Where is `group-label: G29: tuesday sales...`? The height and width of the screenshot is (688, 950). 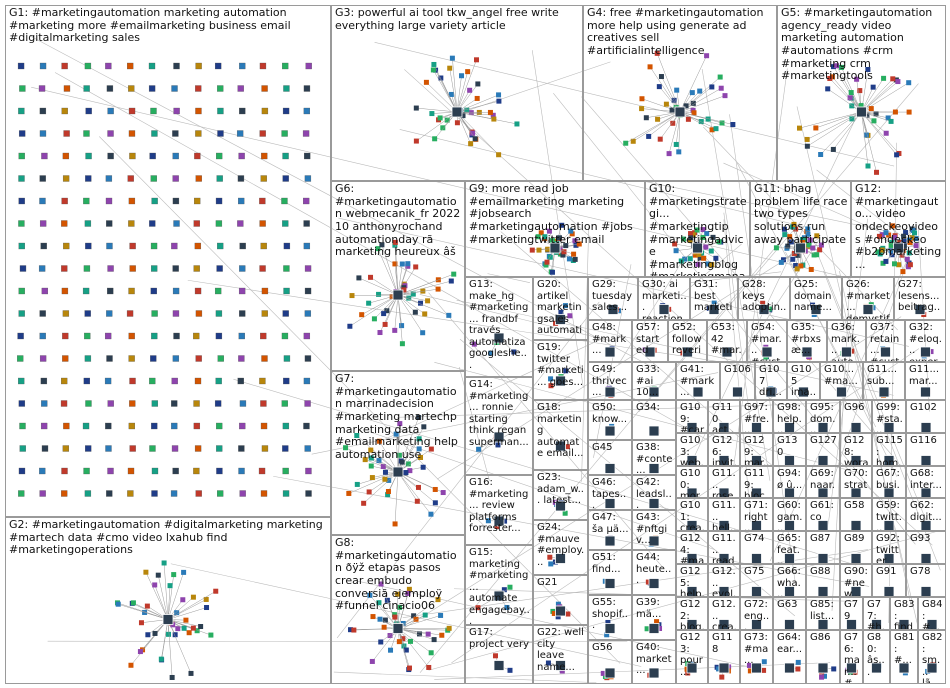 group-label: G29: tuesday sales... is located at coordinates (612, 296).